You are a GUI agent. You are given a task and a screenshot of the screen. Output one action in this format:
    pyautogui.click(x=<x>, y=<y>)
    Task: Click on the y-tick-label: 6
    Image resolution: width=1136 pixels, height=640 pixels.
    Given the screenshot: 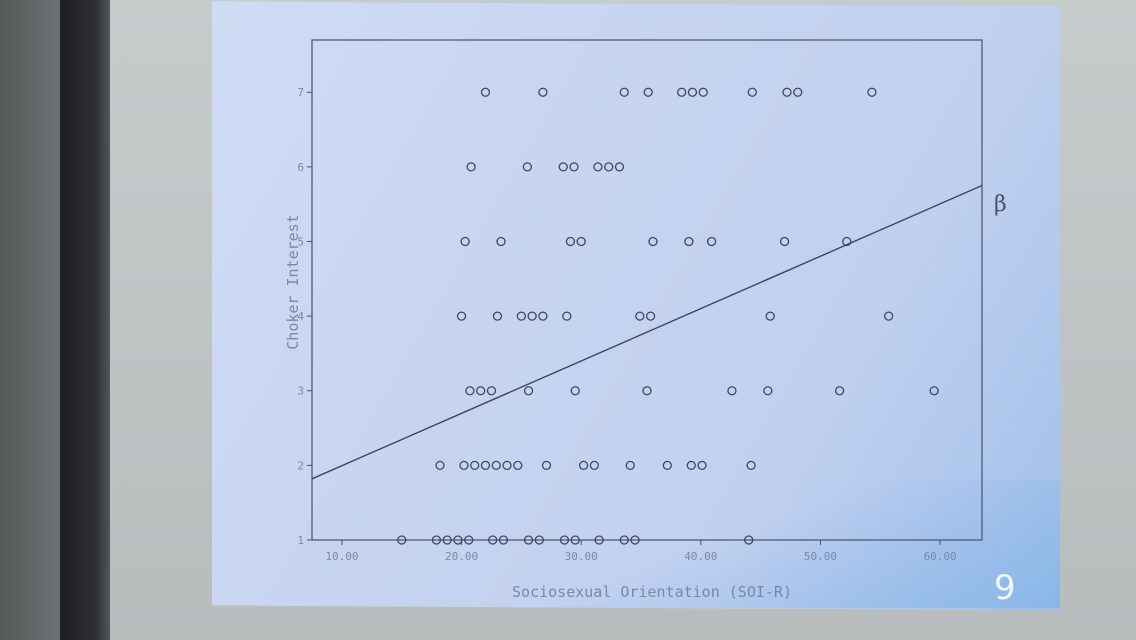 What is the action you would take?
    pyautogui.click(x=300, y=167)
    